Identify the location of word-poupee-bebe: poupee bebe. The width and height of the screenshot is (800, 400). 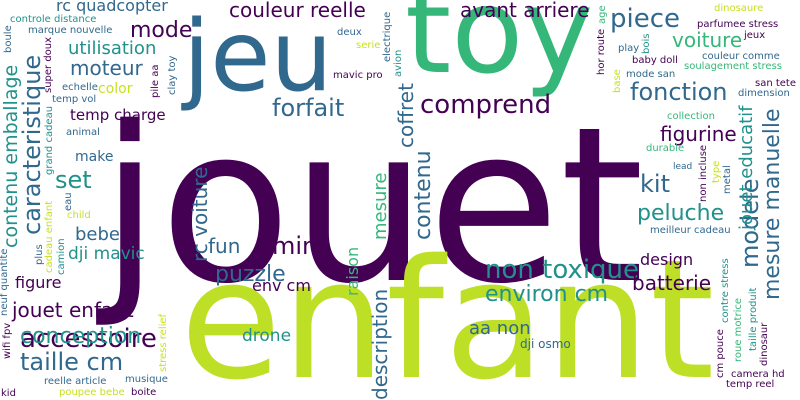
(92, 392).